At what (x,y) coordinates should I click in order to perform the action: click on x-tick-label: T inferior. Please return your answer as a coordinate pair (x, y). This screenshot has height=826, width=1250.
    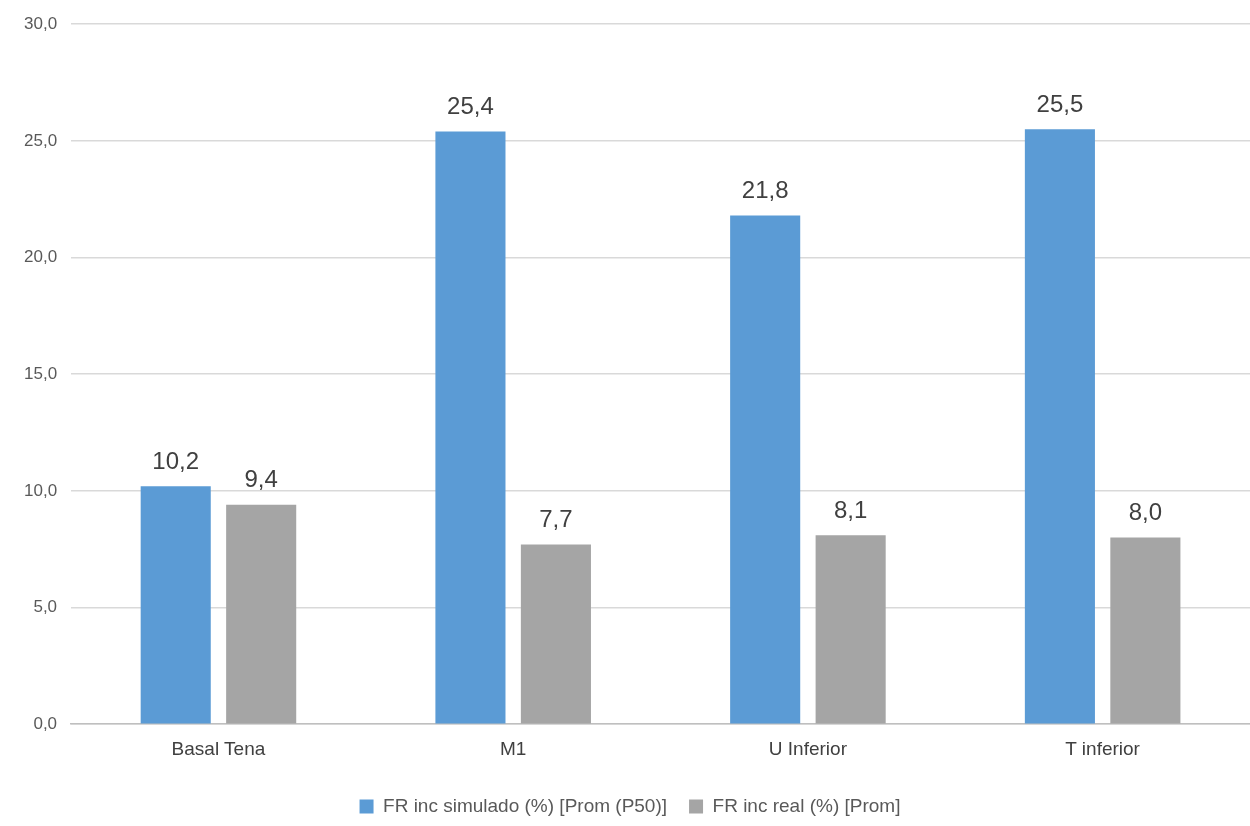
    Looking at the image, I should click on (1103, 748).